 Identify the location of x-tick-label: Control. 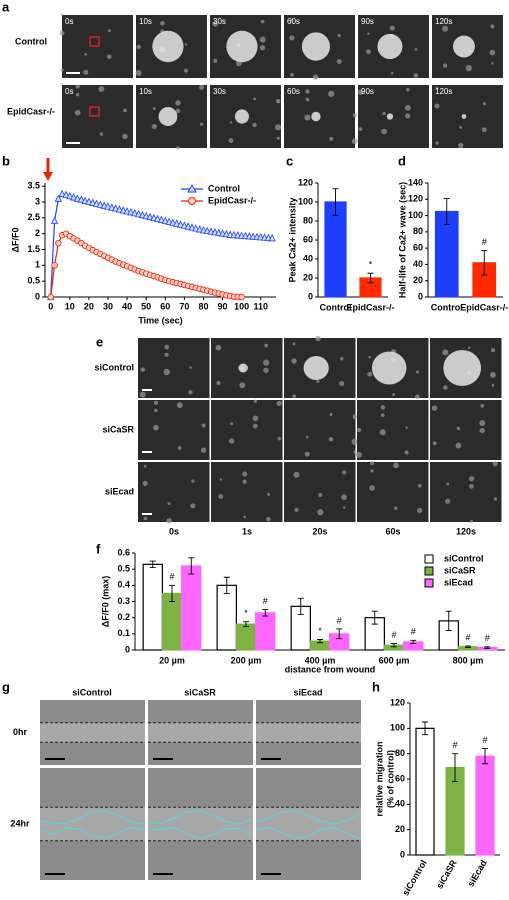
(447, 307).